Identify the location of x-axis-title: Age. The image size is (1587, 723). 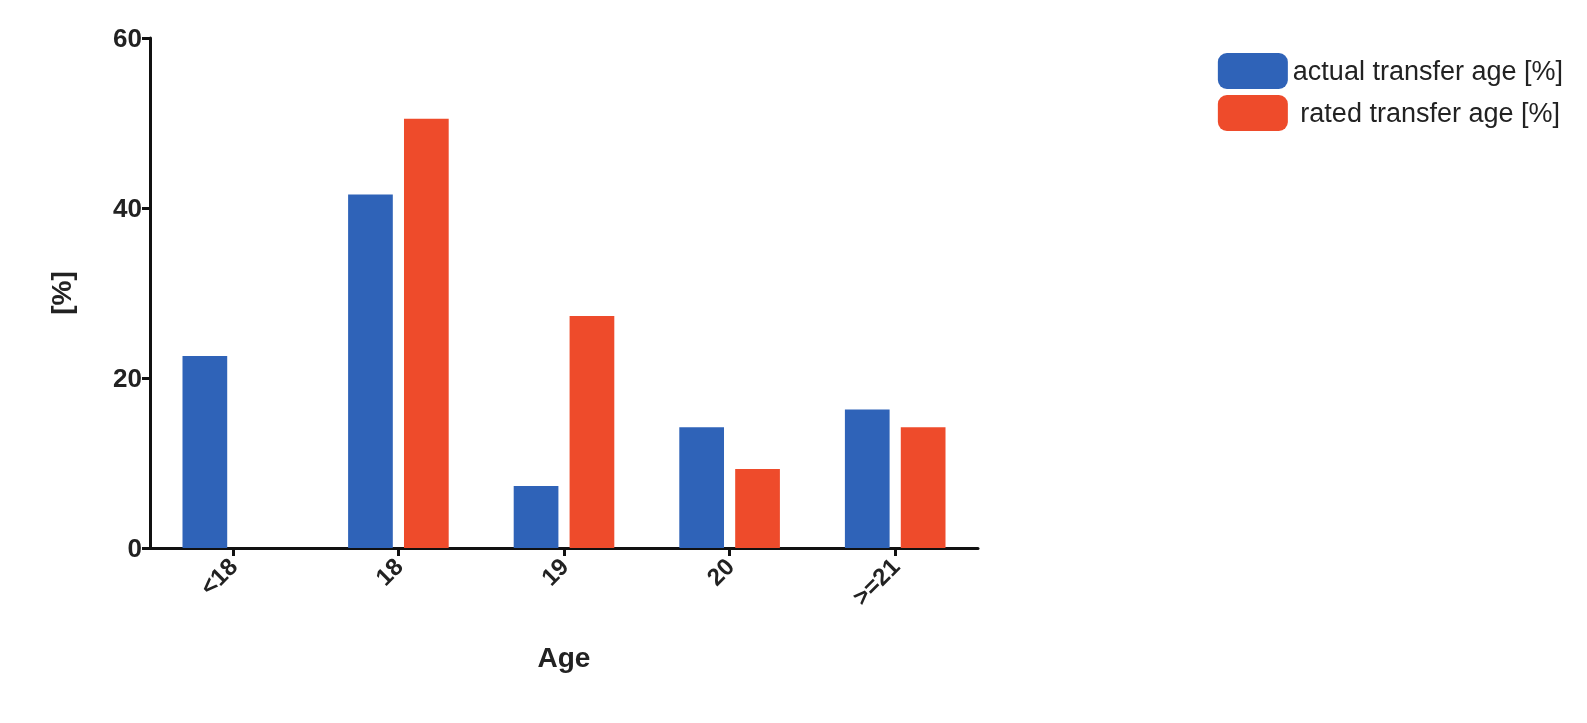
(564, 657).